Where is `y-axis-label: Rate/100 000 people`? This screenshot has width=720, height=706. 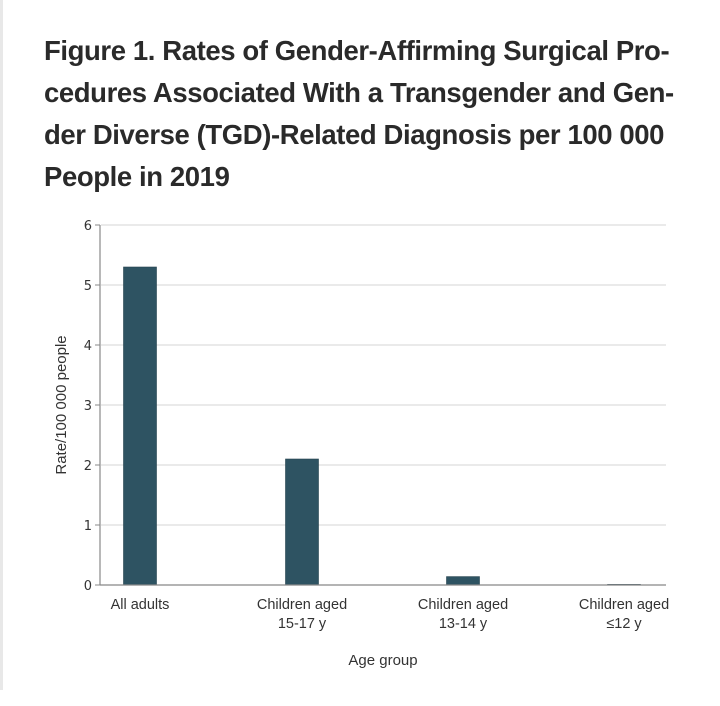
y-axis-label: Rate/100 000 people is located at coordinates (61, 404).